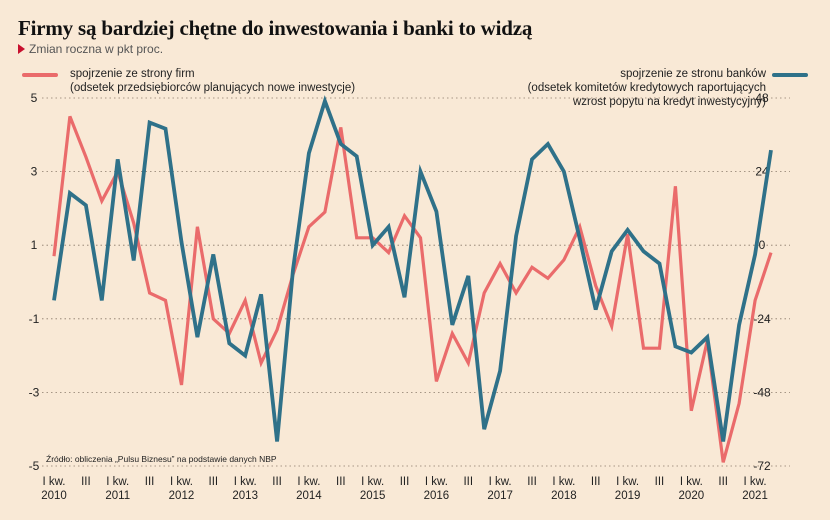  What do you see at coordinates (21, 49) in the screenshot?
I see `triangle-icon` at bounding box center [21, 49].